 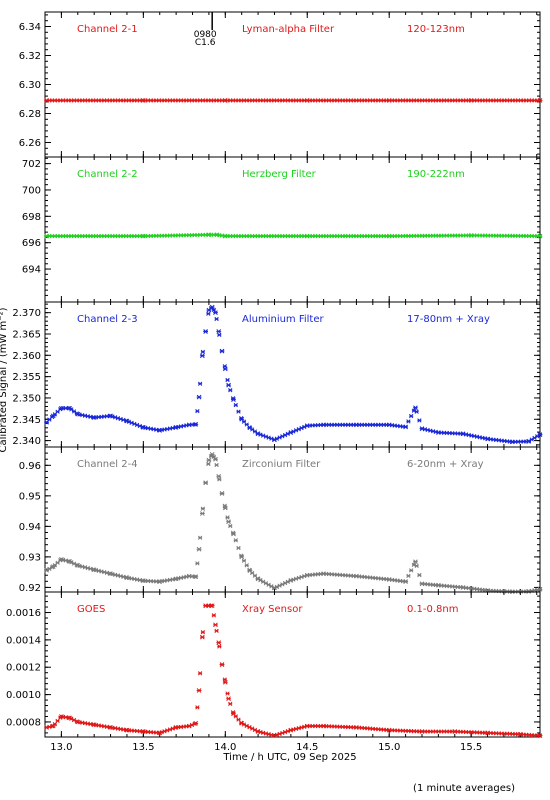 I want to click on flare-marker-label: 0980, so click(x=205, y=35).